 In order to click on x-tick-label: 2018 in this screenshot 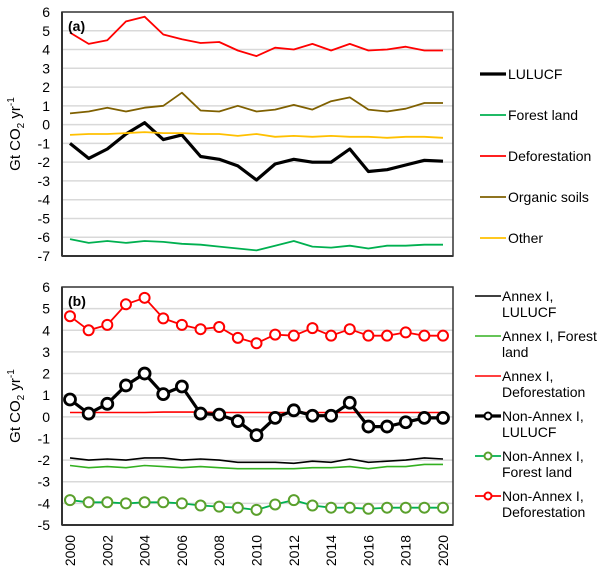, I will do `click(406, 550)`.